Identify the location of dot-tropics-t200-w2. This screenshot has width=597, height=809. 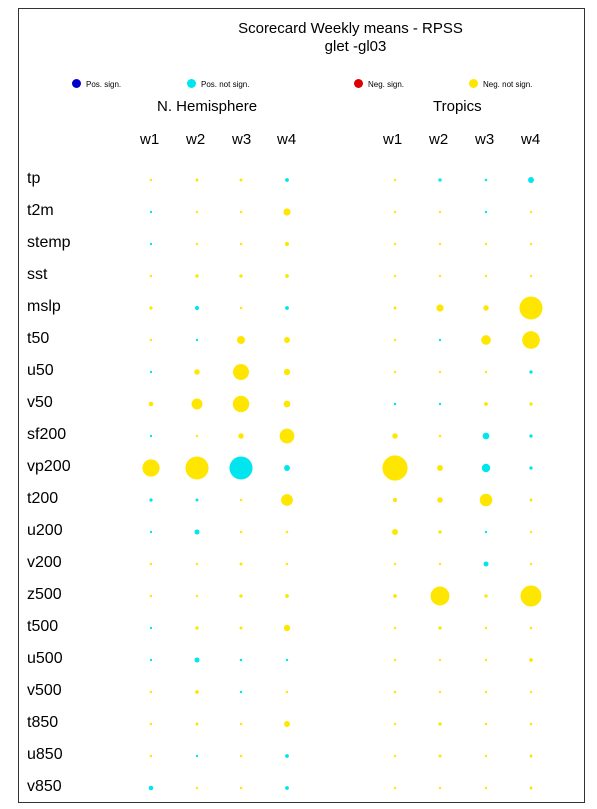
(440, 500).